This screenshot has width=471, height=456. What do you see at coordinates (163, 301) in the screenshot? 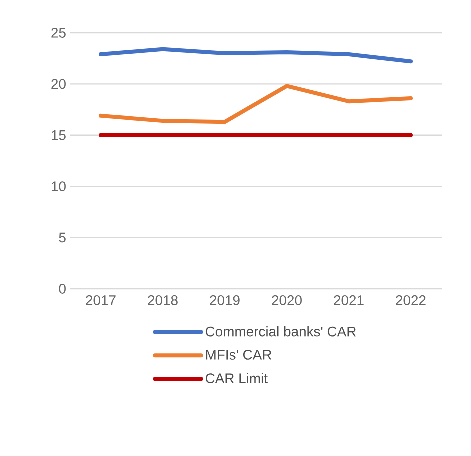
I see `x-tick-label: 2018` at bounding box center [163, 301].